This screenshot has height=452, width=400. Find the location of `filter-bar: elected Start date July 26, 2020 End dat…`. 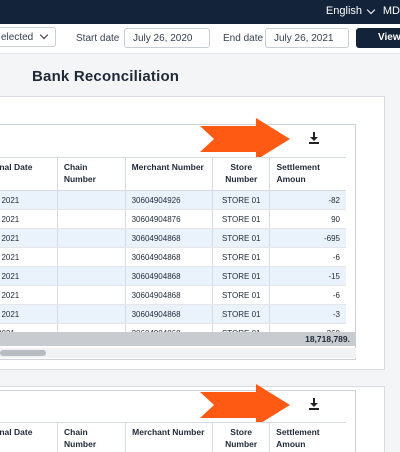

filter-bar: elected Start date July 26, 2020 End dat… is located at coordinates (200, 39).